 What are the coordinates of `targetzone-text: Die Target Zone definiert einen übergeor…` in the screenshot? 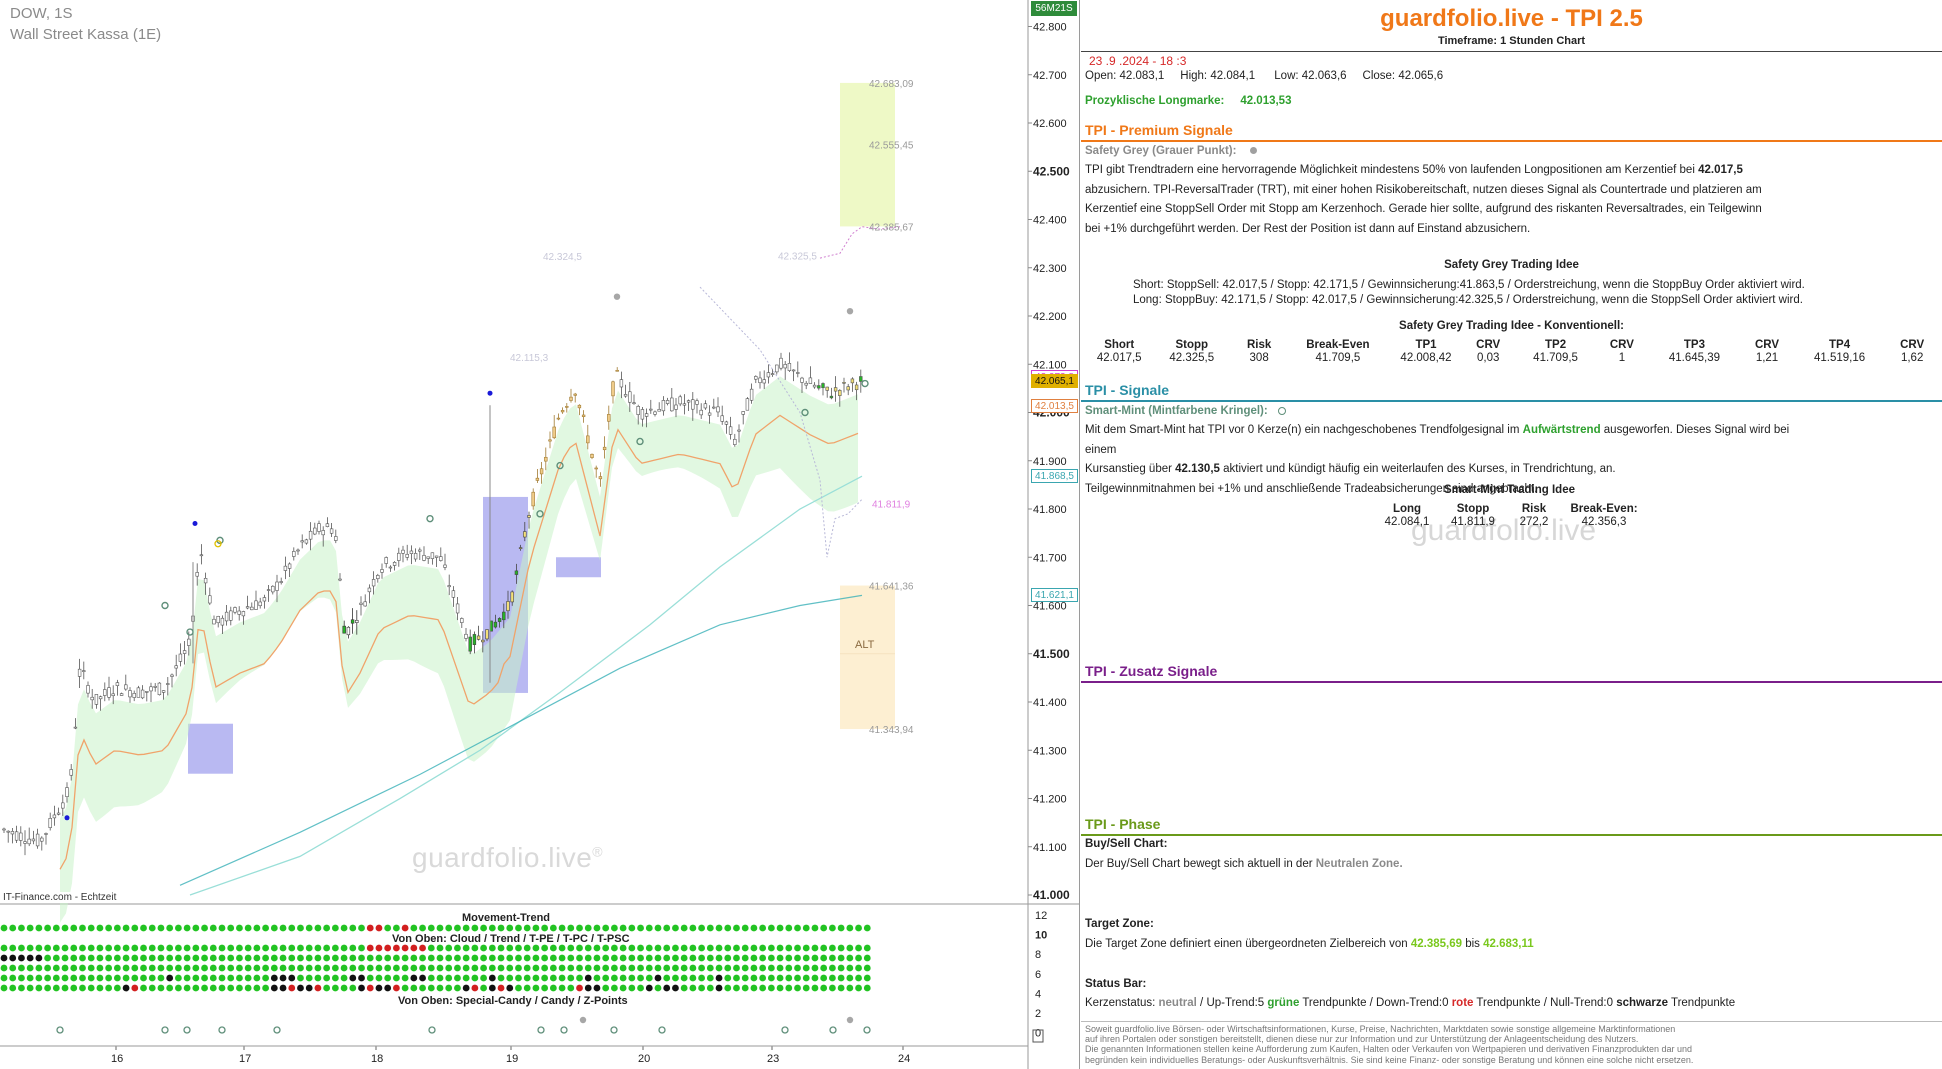 It's located at (1309, 944).